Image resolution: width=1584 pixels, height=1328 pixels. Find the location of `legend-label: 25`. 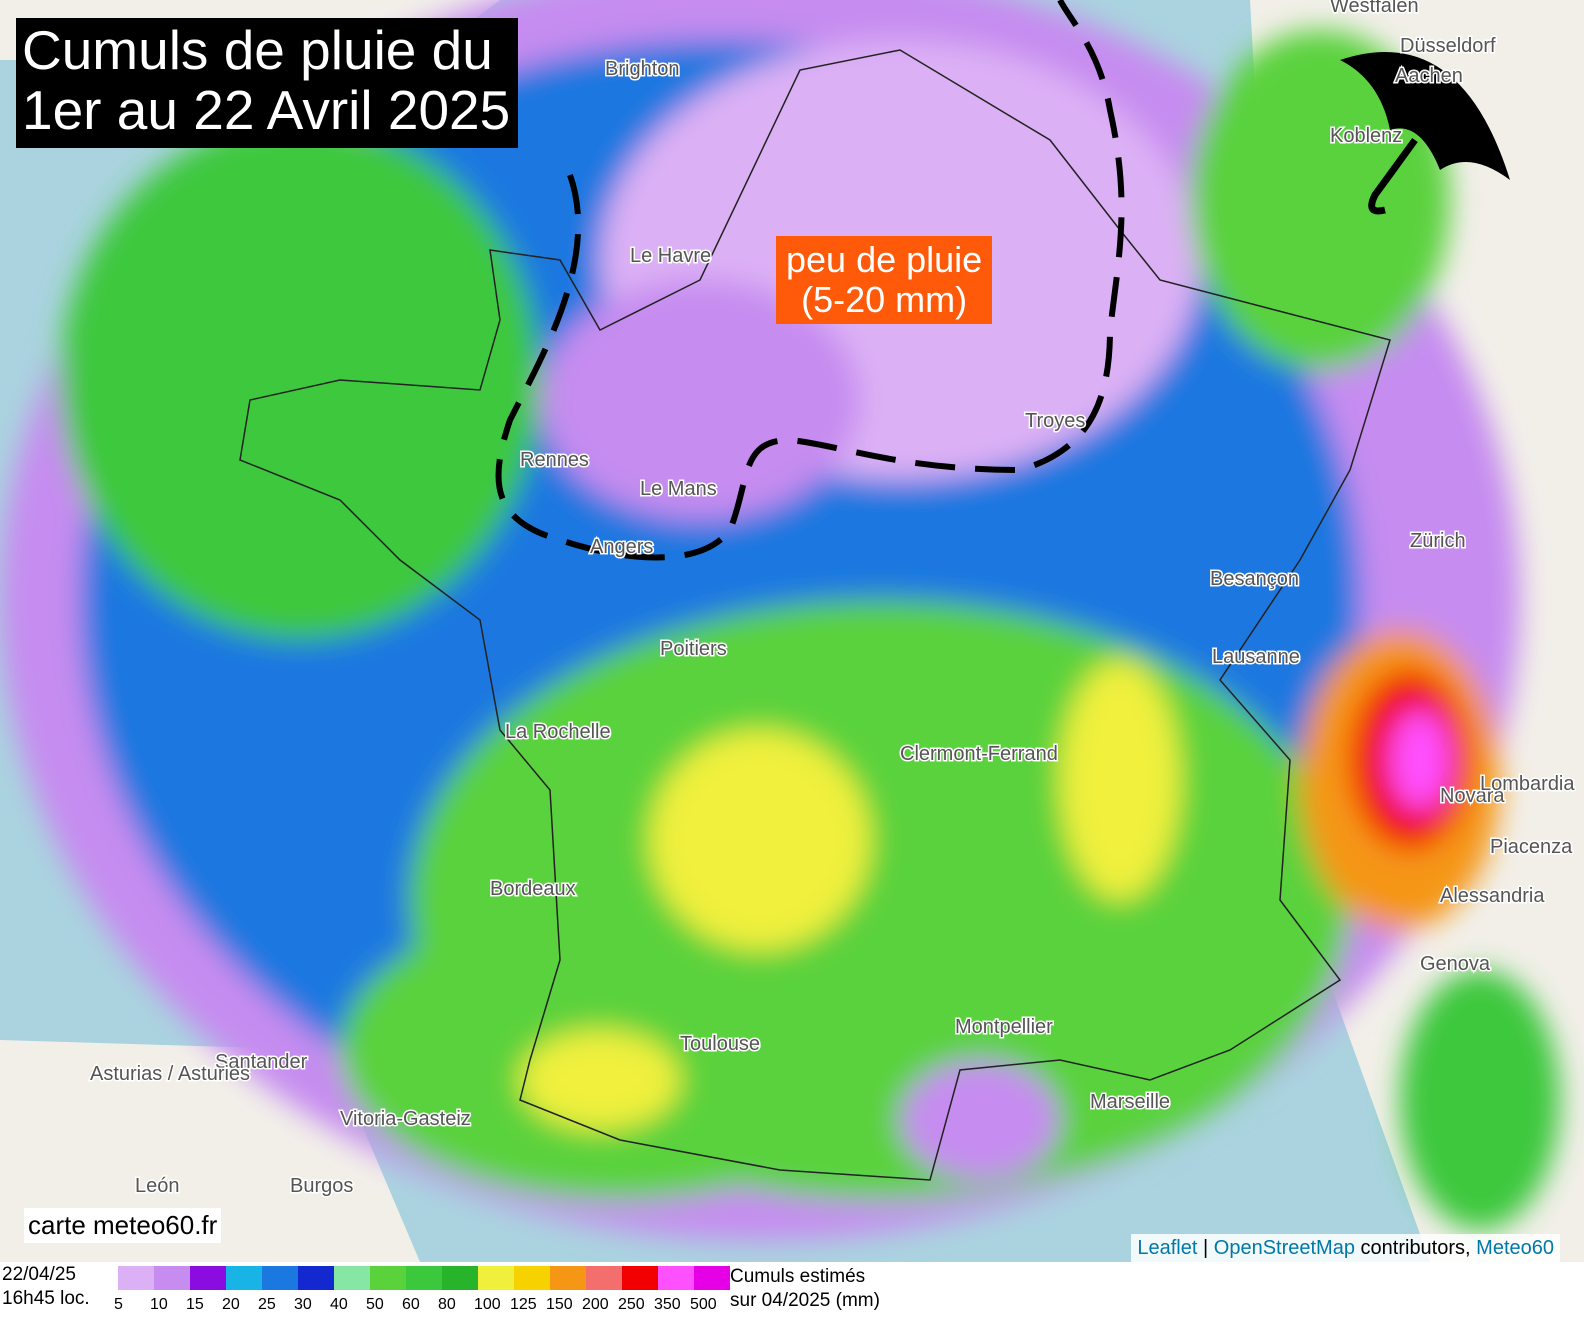

legend-label: 25 is located at coordinates (267, 1304).